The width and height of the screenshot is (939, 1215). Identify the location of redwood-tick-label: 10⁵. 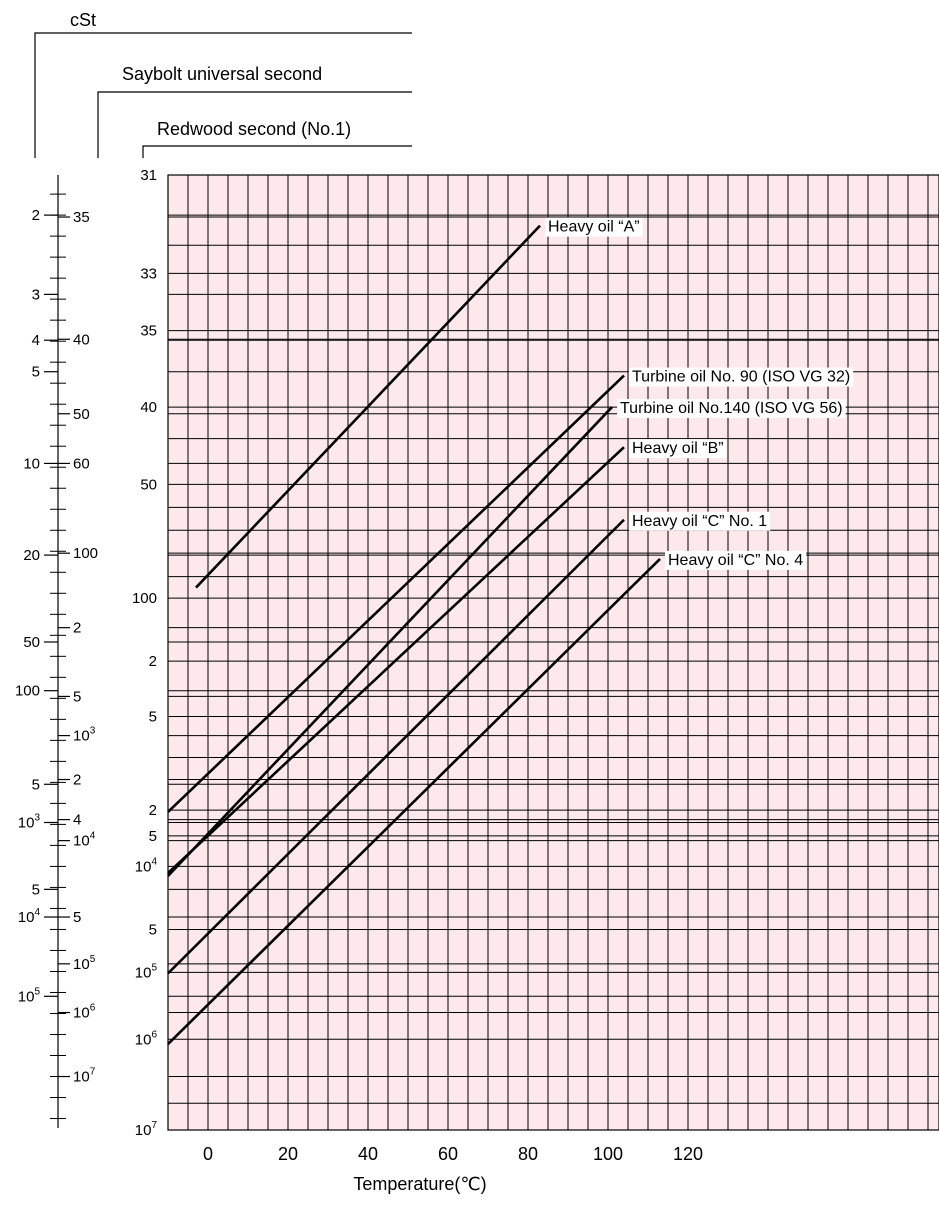
(146, 971).